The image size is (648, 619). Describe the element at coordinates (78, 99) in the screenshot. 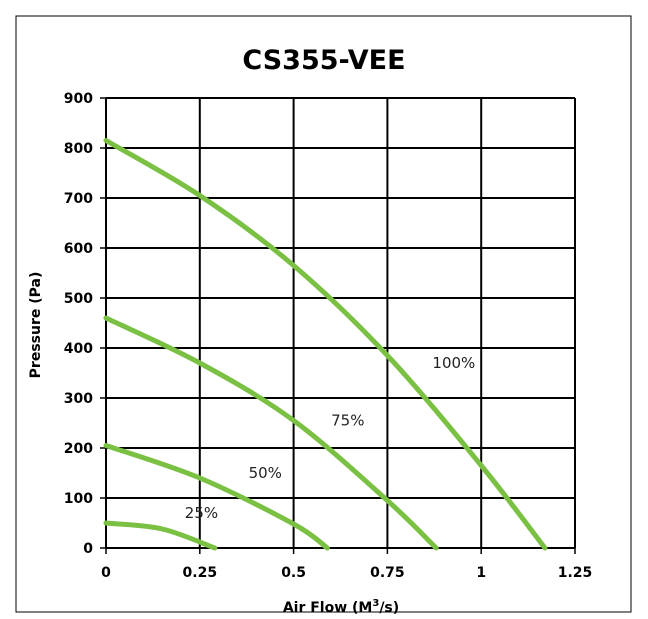

I see `y-tick-label-9: 900` at that location.